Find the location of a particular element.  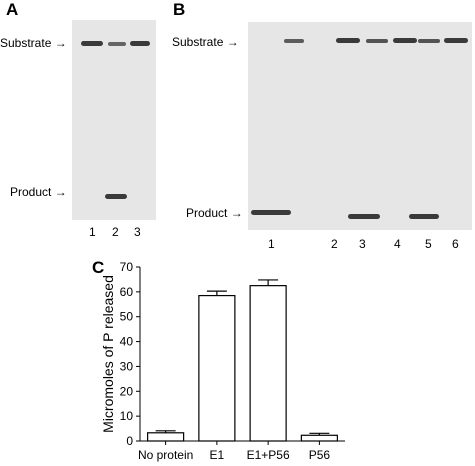

panel-a-gel is located at coordinates (114, 120).